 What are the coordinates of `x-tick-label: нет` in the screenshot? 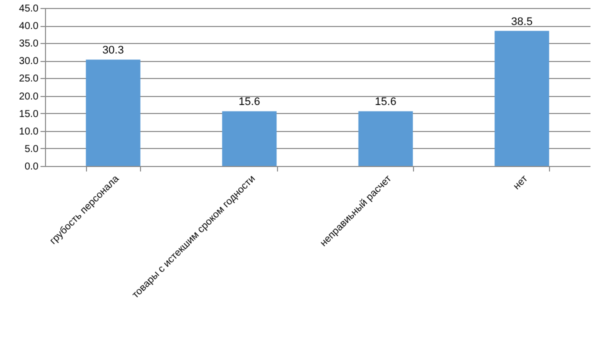 It's located at (521, 182).